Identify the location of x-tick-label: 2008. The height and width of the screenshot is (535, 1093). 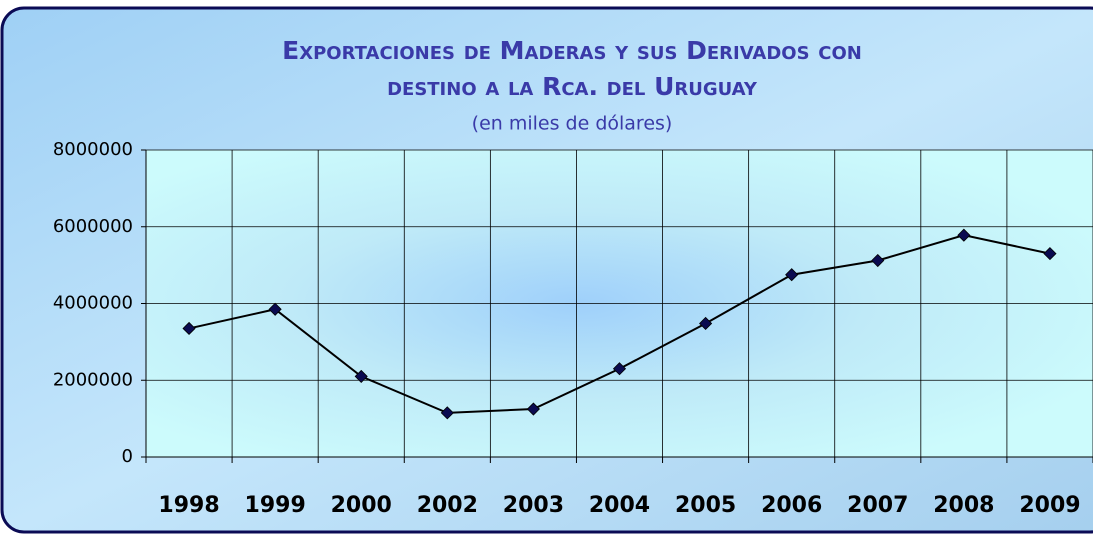
(963, 505).